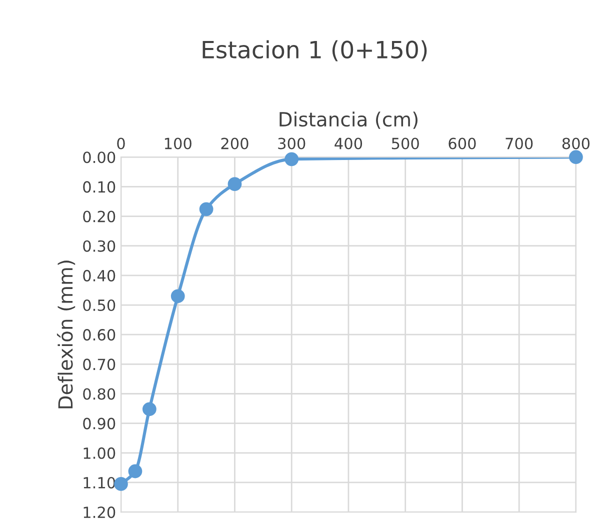 This screenshot has height=529, width=605. Describe the element at coordinates (405, 144) in the screenshot. I see `x-tick-label: 500` at that location.